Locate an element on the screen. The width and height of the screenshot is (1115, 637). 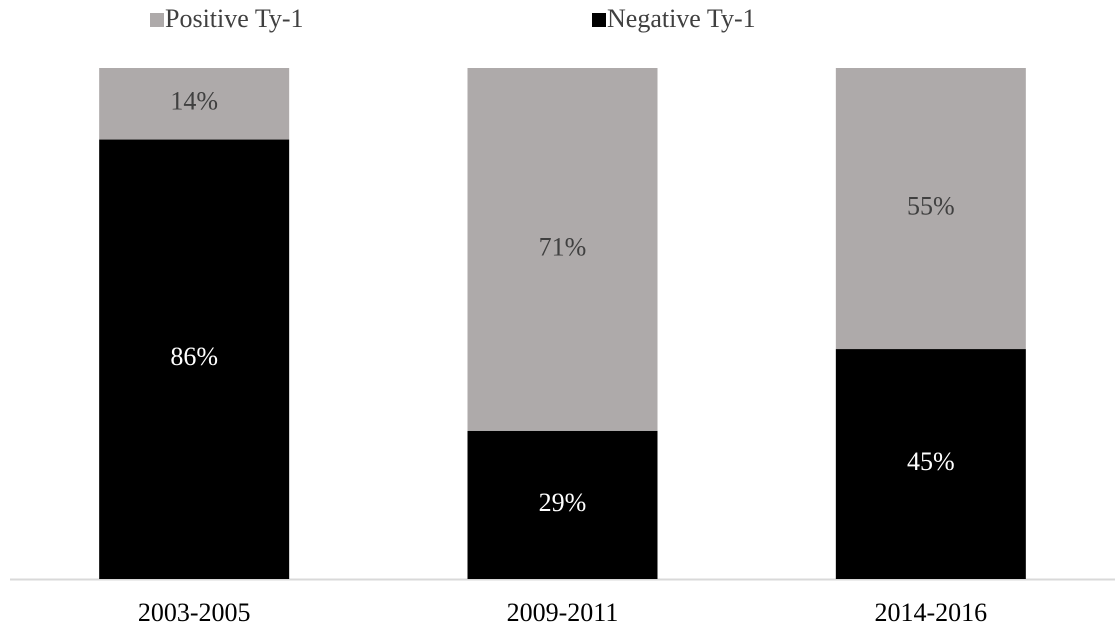
data-label: 71% is located at coordinates (563, 246).